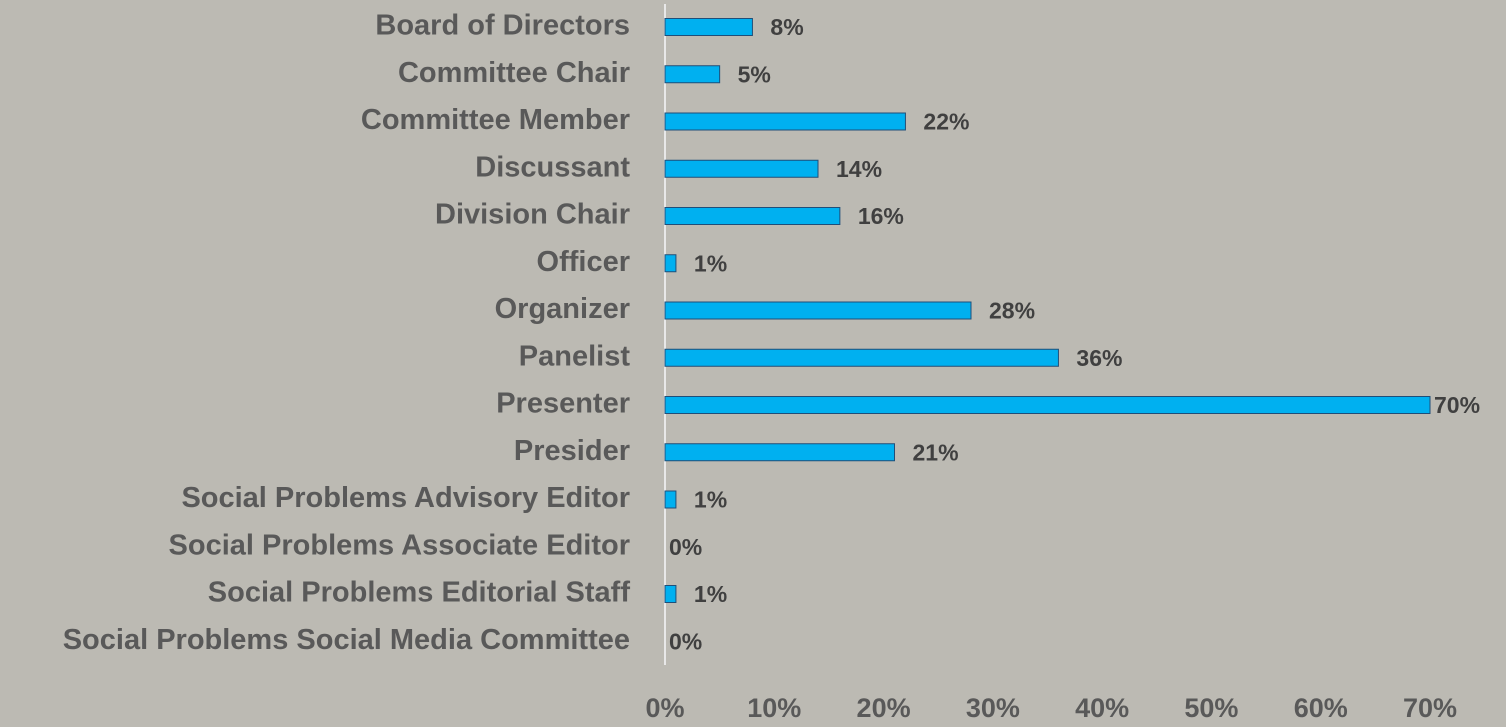  What do you see at coordinates (419, 593) in the screenshot?
I see `y-tick-label: Social Problems Editorial Staff` at bounding box center [419, 593].